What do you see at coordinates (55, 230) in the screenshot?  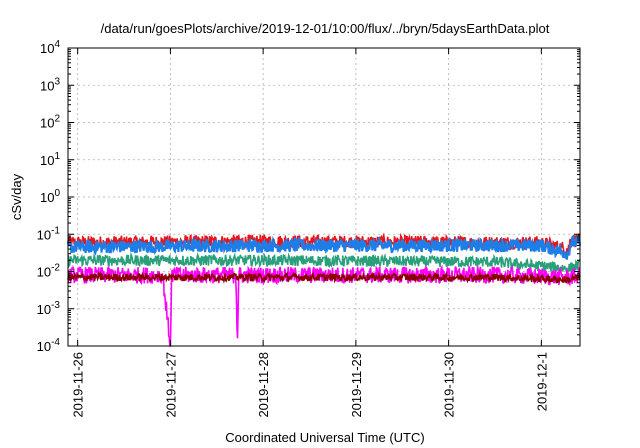 I see `y-tick-exponent: -1` at bounding box center [55, 230].